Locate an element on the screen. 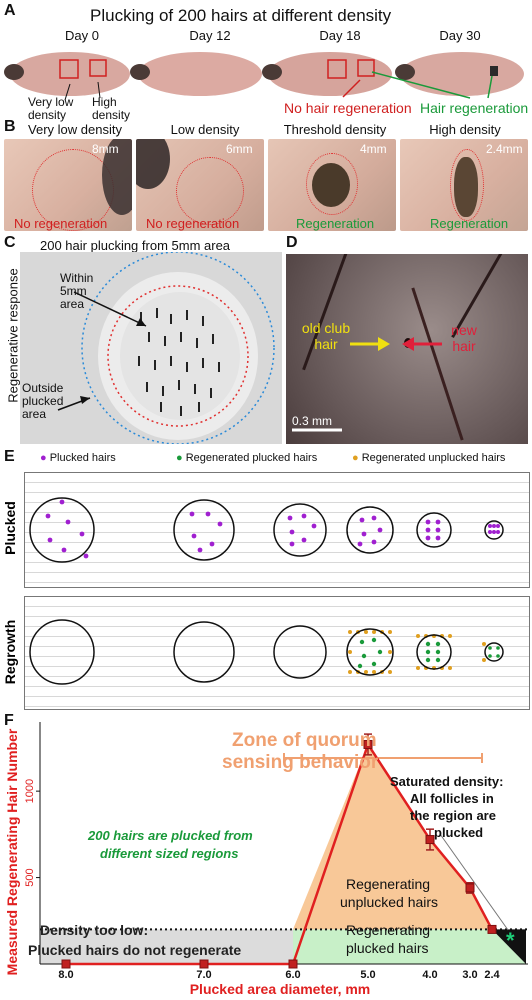 The width and height of the screenshot is (532, 1000). b-size-6mm: 6mm is located at coordinates (239, 149).